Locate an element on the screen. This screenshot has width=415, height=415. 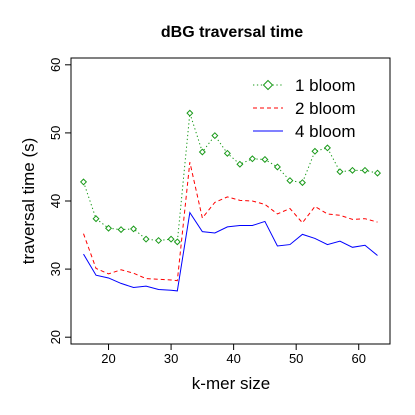
legend: 1 bloom 2 bloom 4 bloom is located at coordinates (304, 108).